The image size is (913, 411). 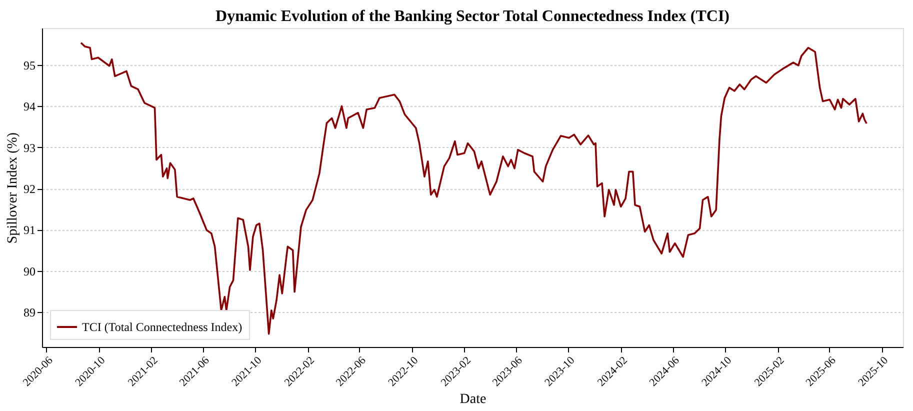 What do you see at coordinates (473, 16) in the screenshot?
I see `chart-title: Dynamic Evolution of the Banking Sector Total Connectedness Index (TCI)` at bounding box center [473, 16].